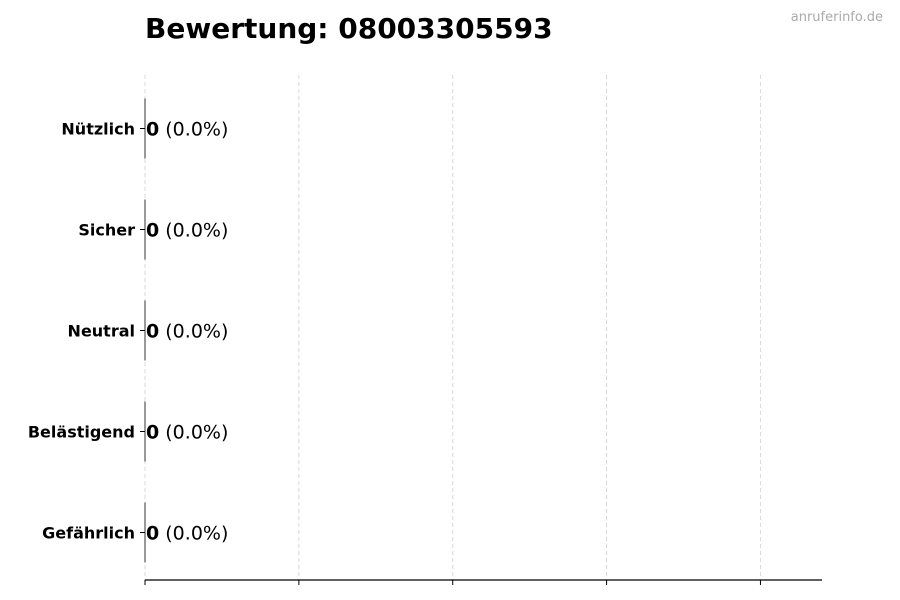 The height and width of the screenshot is (600, 900). I want to click on category-label: Nützlich, so click(98, 129).